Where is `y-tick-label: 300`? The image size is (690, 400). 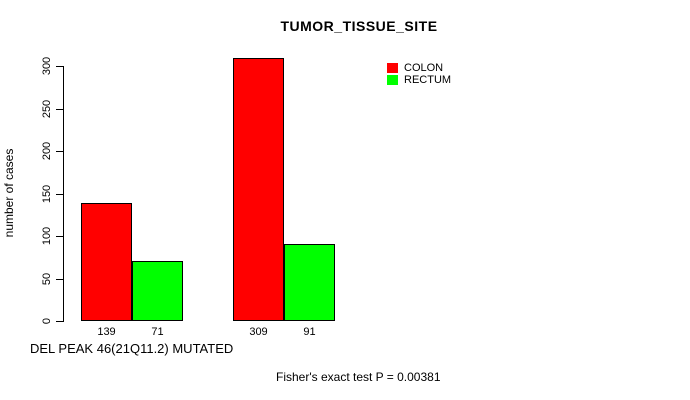 y-tick-label: 300 is located at coordinates (47, 66).